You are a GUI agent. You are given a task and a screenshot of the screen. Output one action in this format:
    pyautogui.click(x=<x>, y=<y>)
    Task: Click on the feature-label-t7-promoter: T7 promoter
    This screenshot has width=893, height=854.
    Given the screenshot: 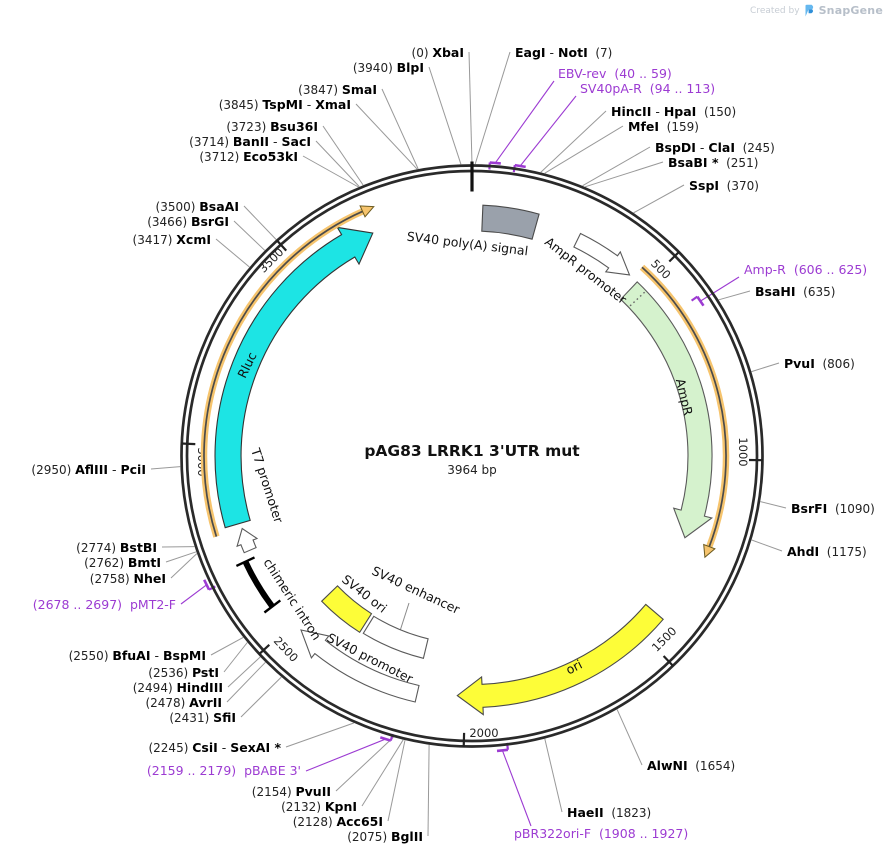 What is the action you would take?
    pyautogui.click(x=267, y=485)
    